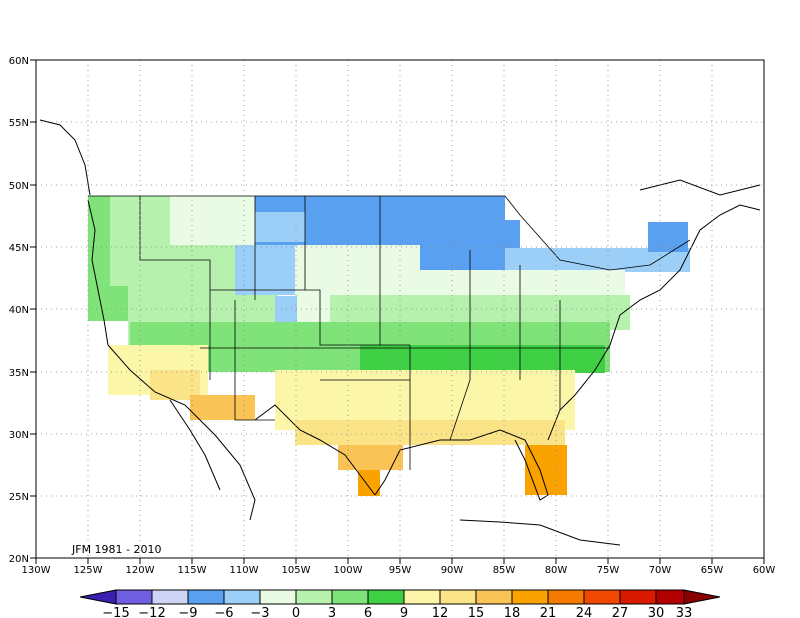 Image resolution: width=800 pixels, height=618 pixels. I want to click on lon-tick-label: 90W, so click(452, 570).